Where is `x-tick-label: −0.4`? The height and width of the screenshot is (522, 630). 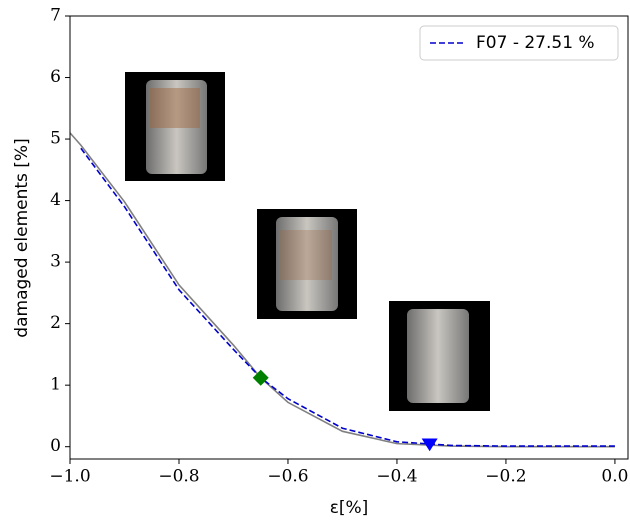 x-tick-label: −0.4 is located at coordinates (396, 477).